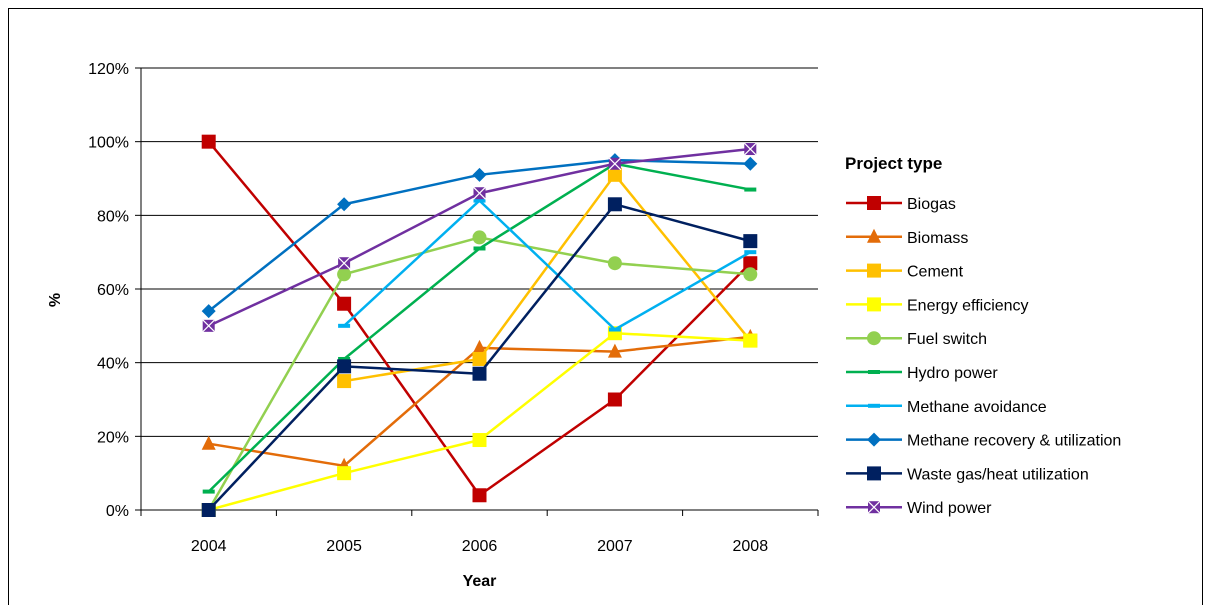 This screenshot has height=605, width=1211. Describe the element at coordinates (949, 508) in the screenshot. I see `legend-label: Wind power` at that location.